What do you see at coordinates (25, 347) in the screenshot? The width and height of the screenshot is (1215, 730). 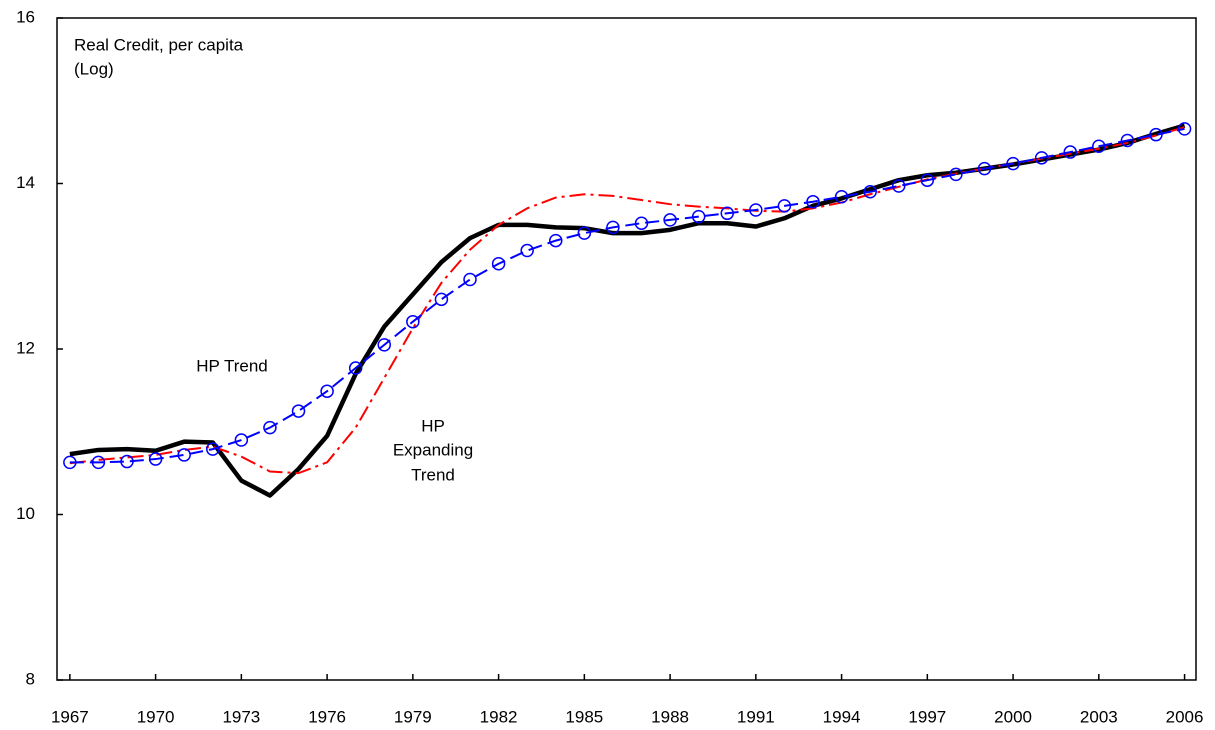 I see `y-tick-label: 12` at bounding box center [25, 347].